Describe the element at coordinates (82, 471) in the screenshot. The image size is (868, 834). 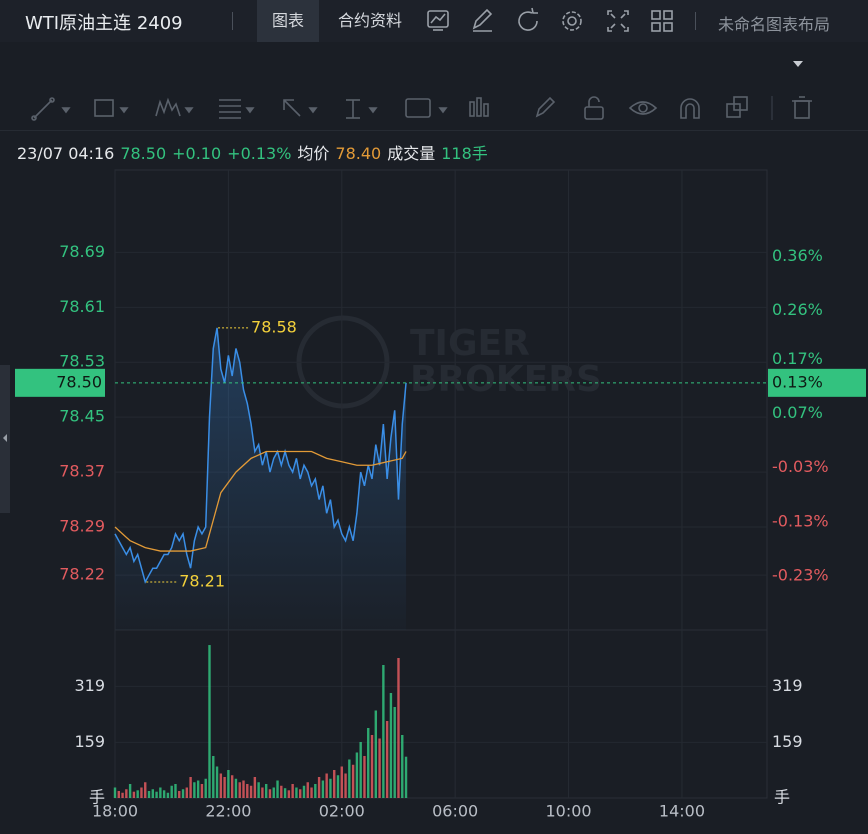
I see `y-tick-label: 78.37` at that location.